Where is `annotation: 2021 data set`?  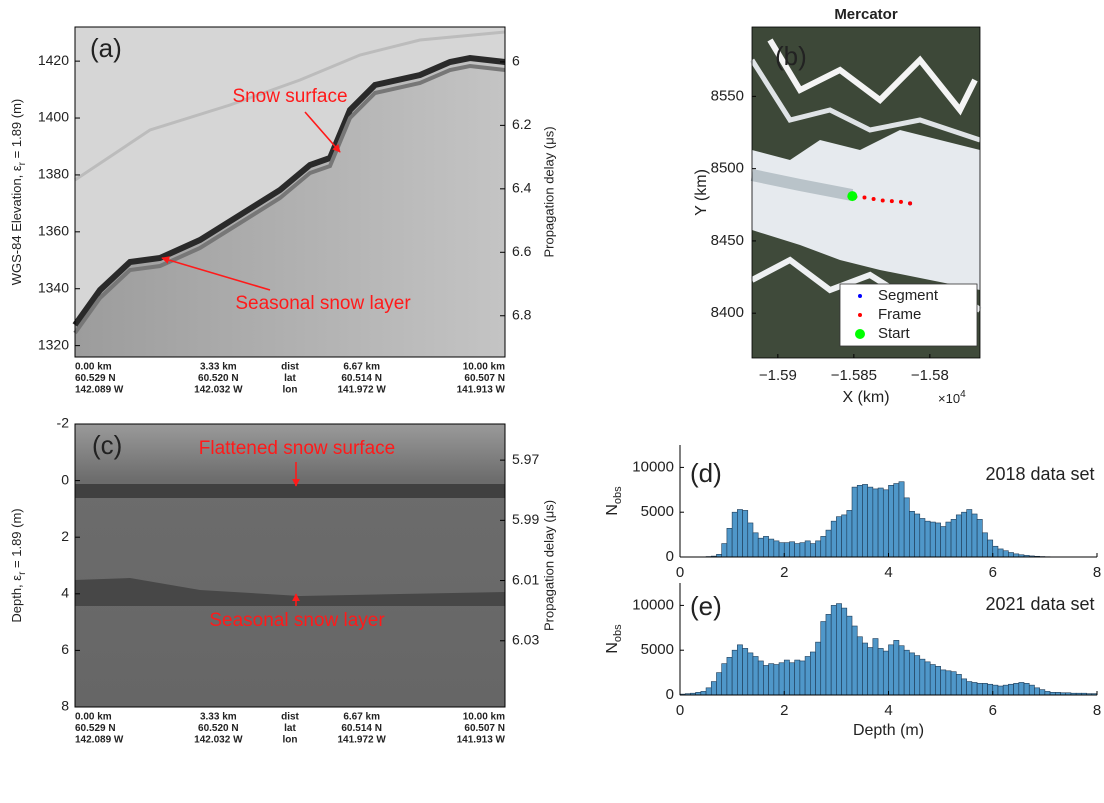 annotation: 2021 data set is located at coordinates (1039, 604).